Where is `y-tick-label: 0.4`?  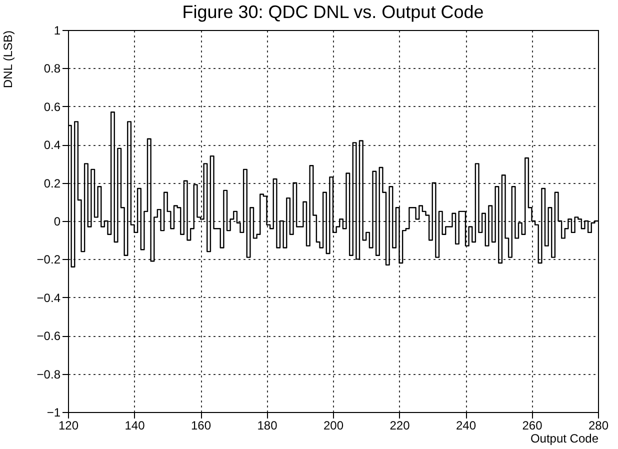
y-tick-label: 0.4 is located at coordinates (52, 145).